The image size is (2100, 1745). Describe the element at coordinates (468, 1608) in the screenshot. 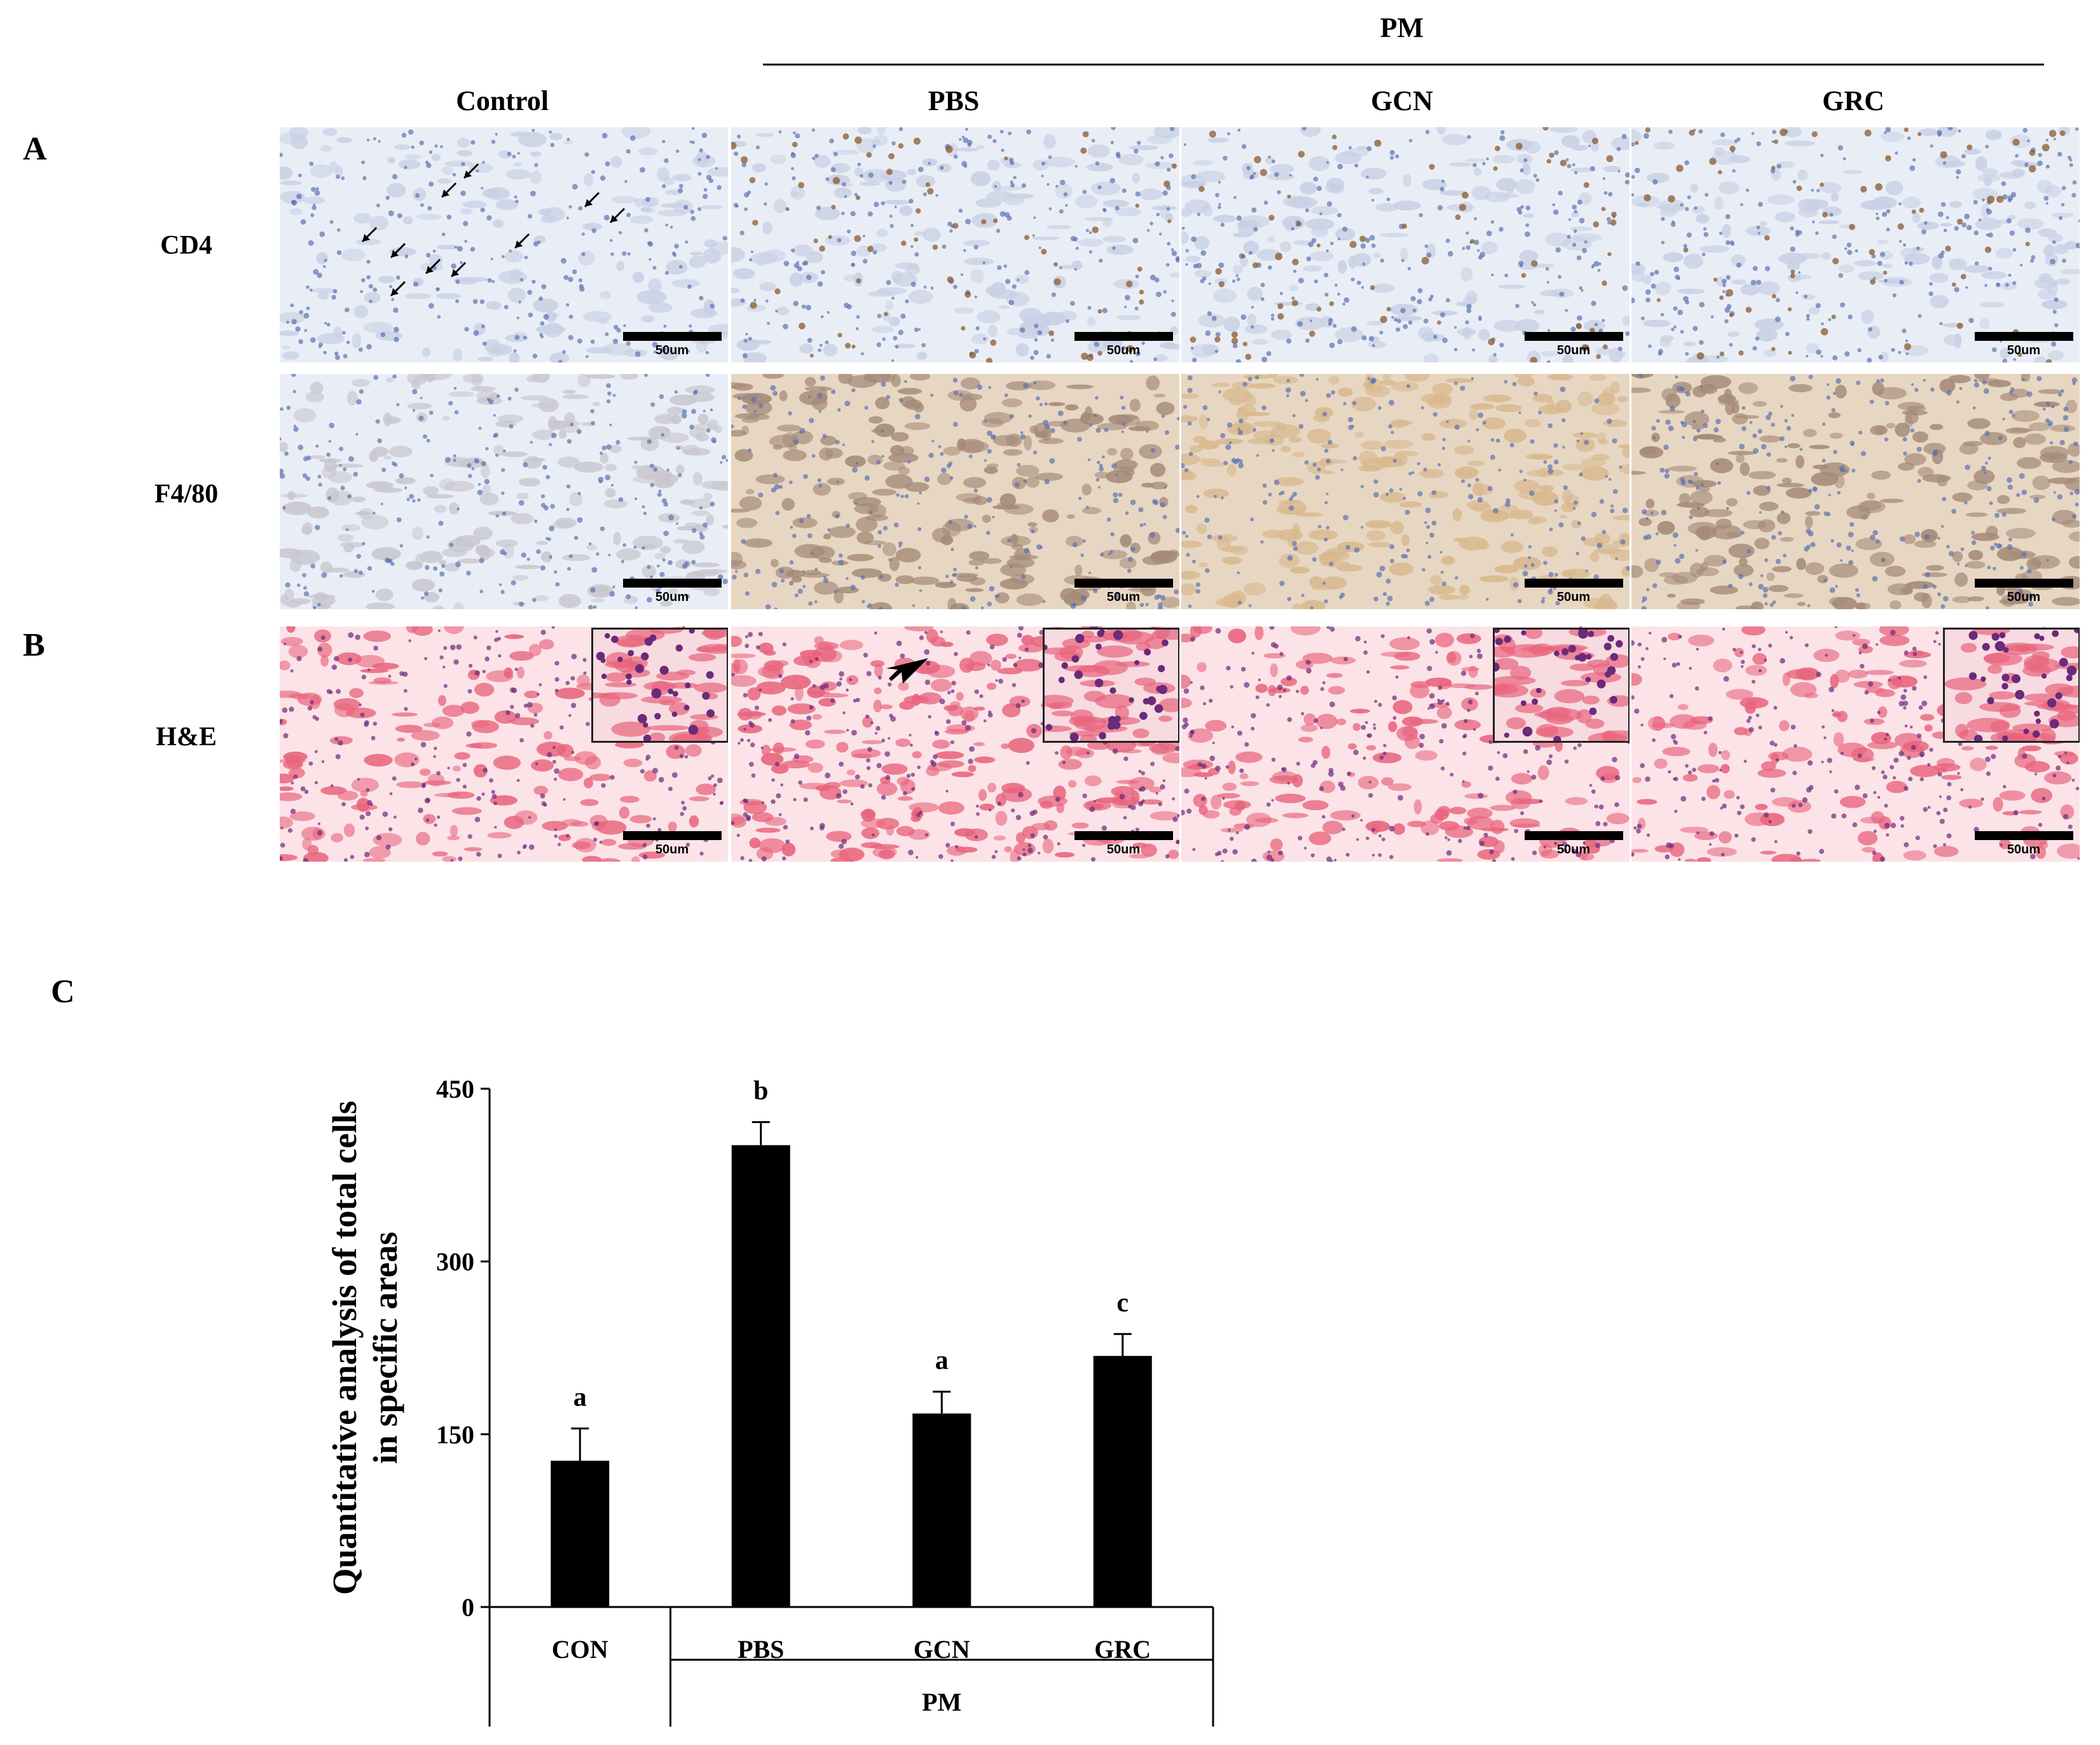

I see `y-tick-label: 0` at that location.